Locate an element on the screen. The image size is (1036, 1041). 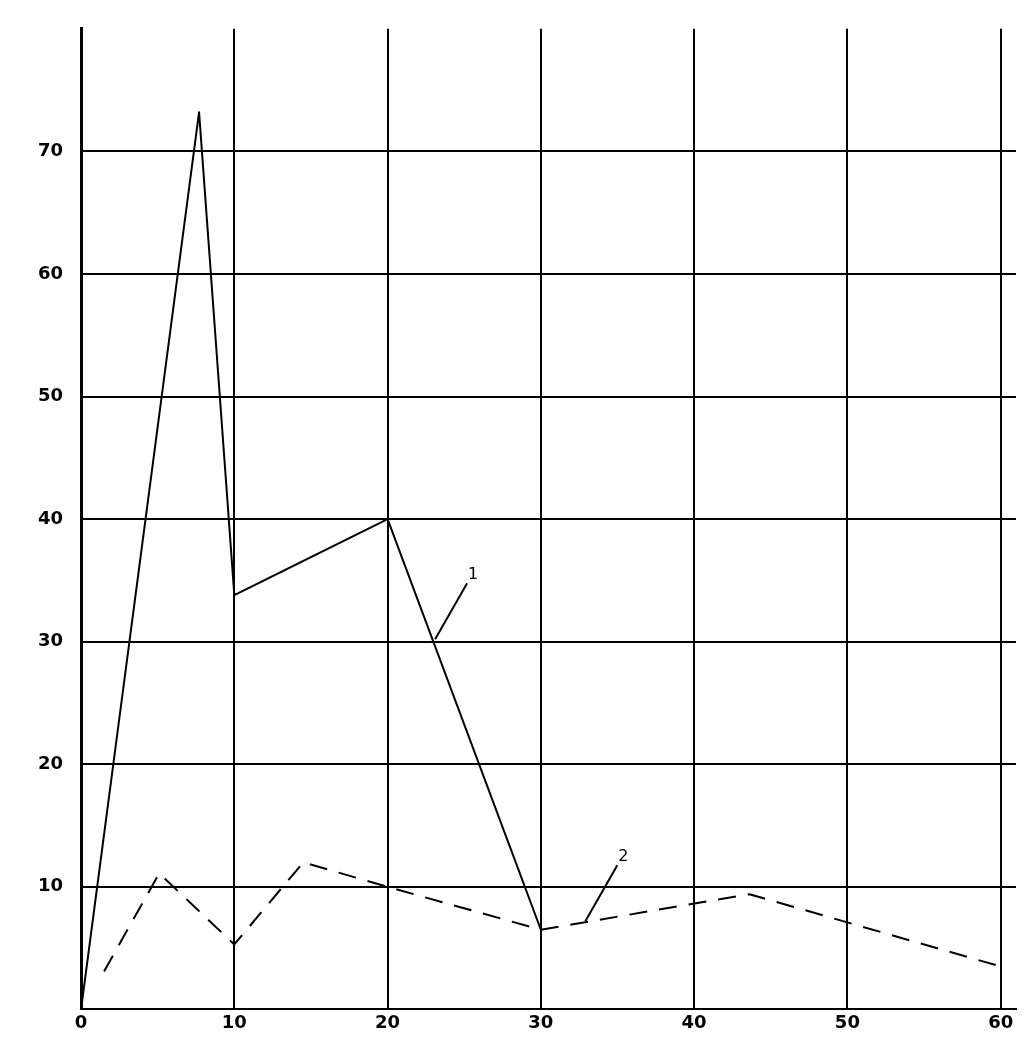
x-tick-label: 10 is located at coordinates (234, 1021).